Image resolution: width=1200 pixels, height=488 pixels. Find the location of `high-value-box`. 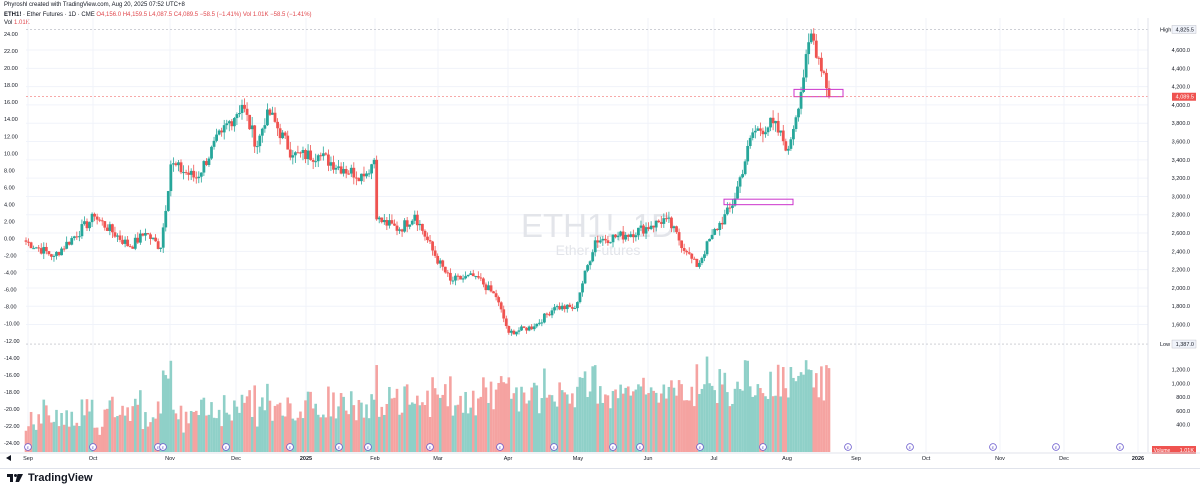

high-value-box is located at coordinates (1184, 29).